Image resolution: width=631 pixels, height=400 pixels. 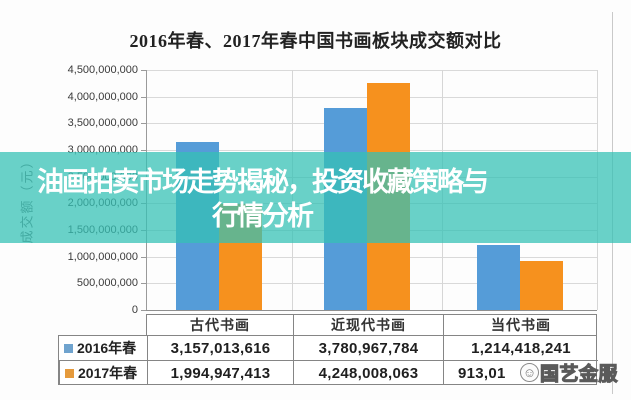 What do you see at coordinates (579, 374) in the screenshot?
I see `watermark-text: 国艺金服` at bounding box center [579, 374].